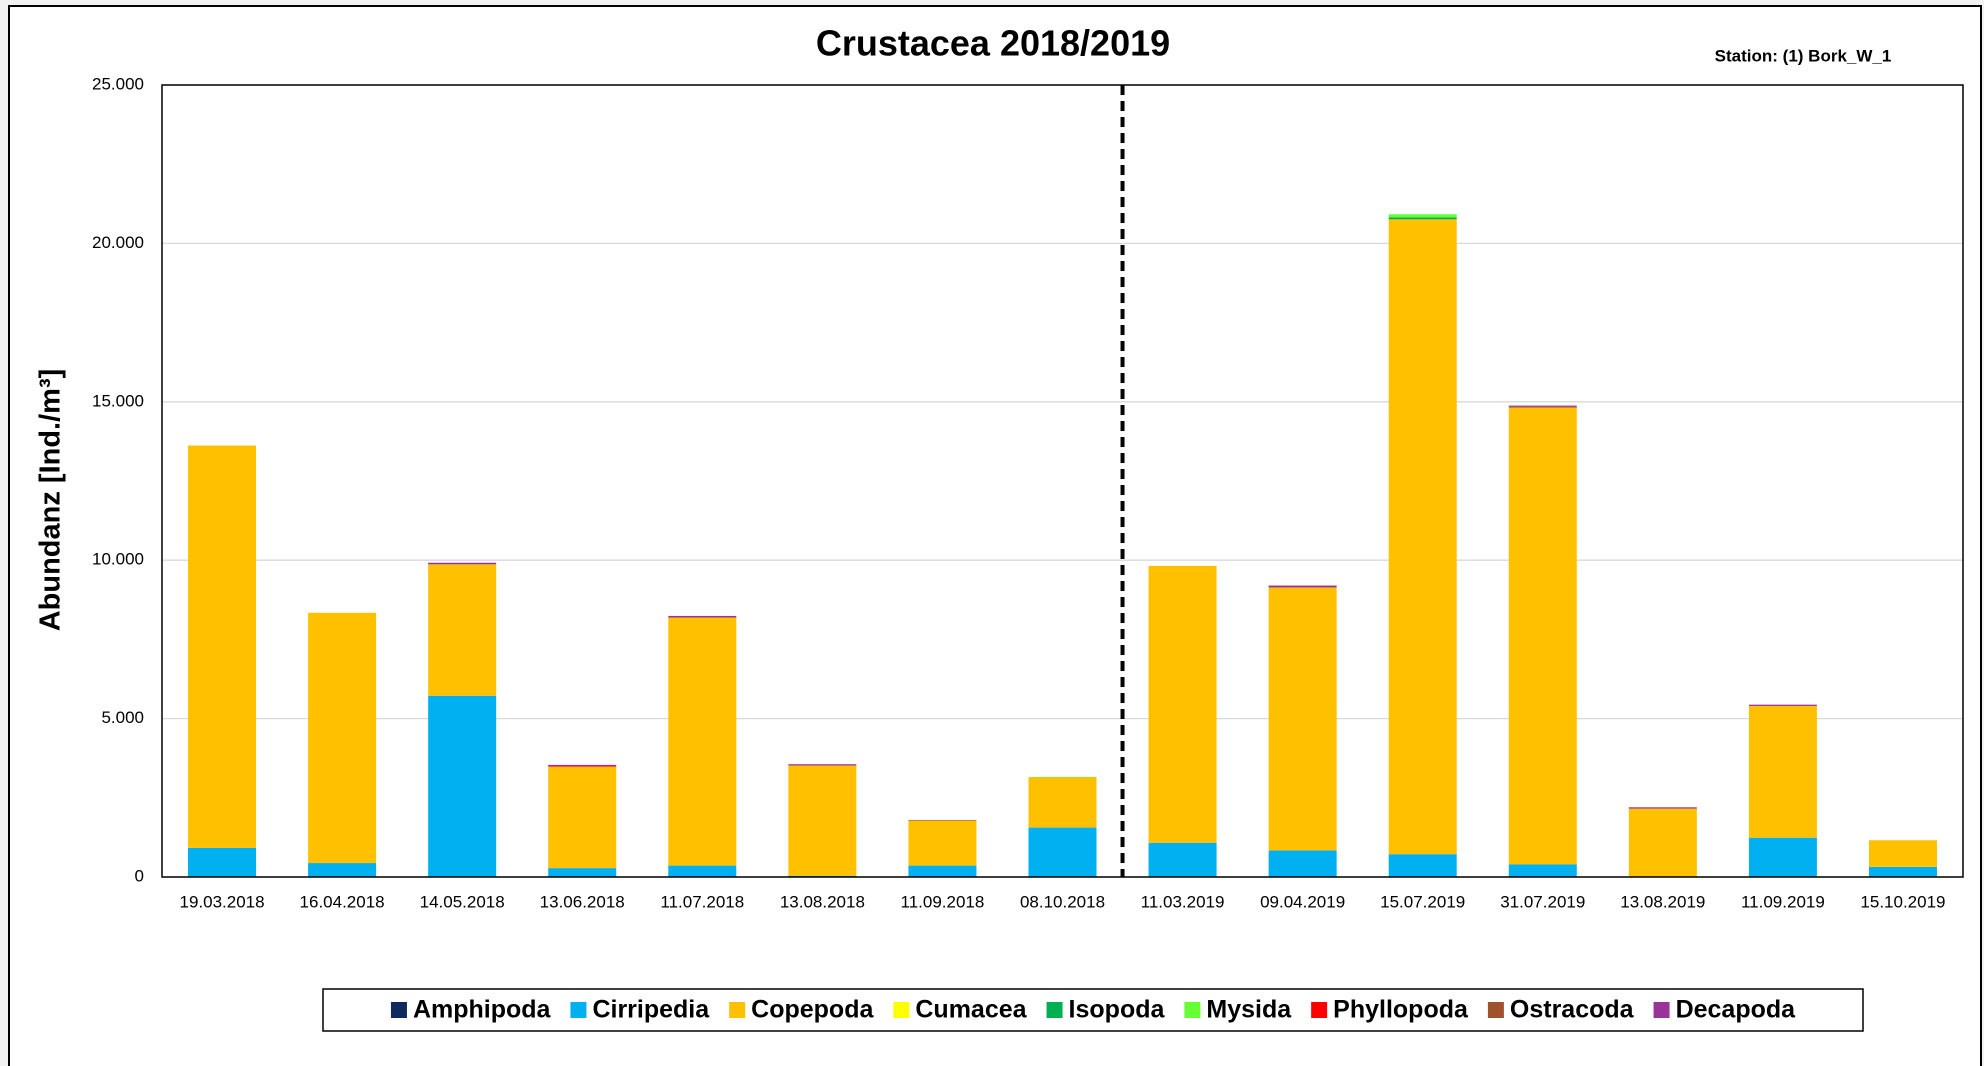  What do you see at coordinates (1302, 901) in the screenshot?
I see `x-tick-label: 09.04.2019` at bounding box center [1302, 901].